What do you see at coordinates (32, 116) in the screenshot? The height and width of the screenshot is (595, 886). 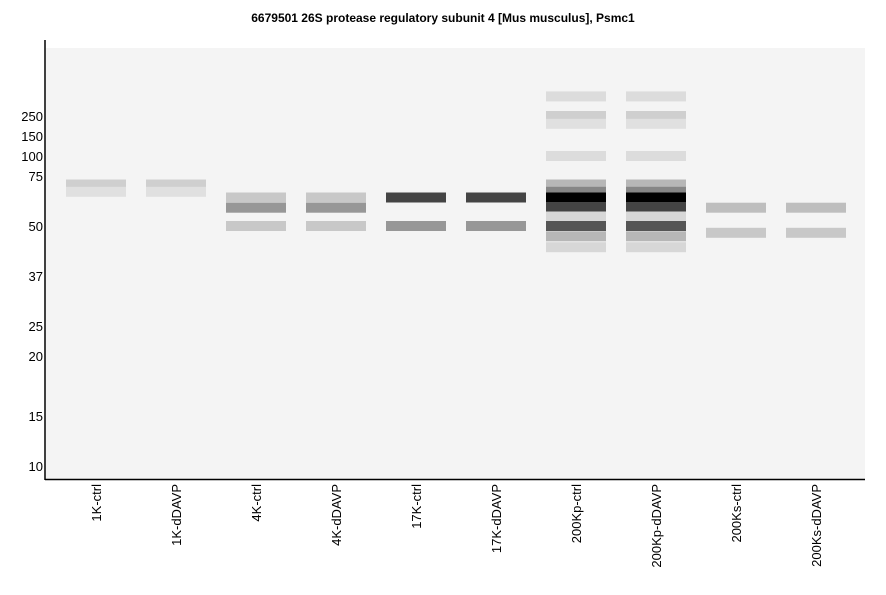 I see `y-tick-label: 250` at bounding box center [32, 116].